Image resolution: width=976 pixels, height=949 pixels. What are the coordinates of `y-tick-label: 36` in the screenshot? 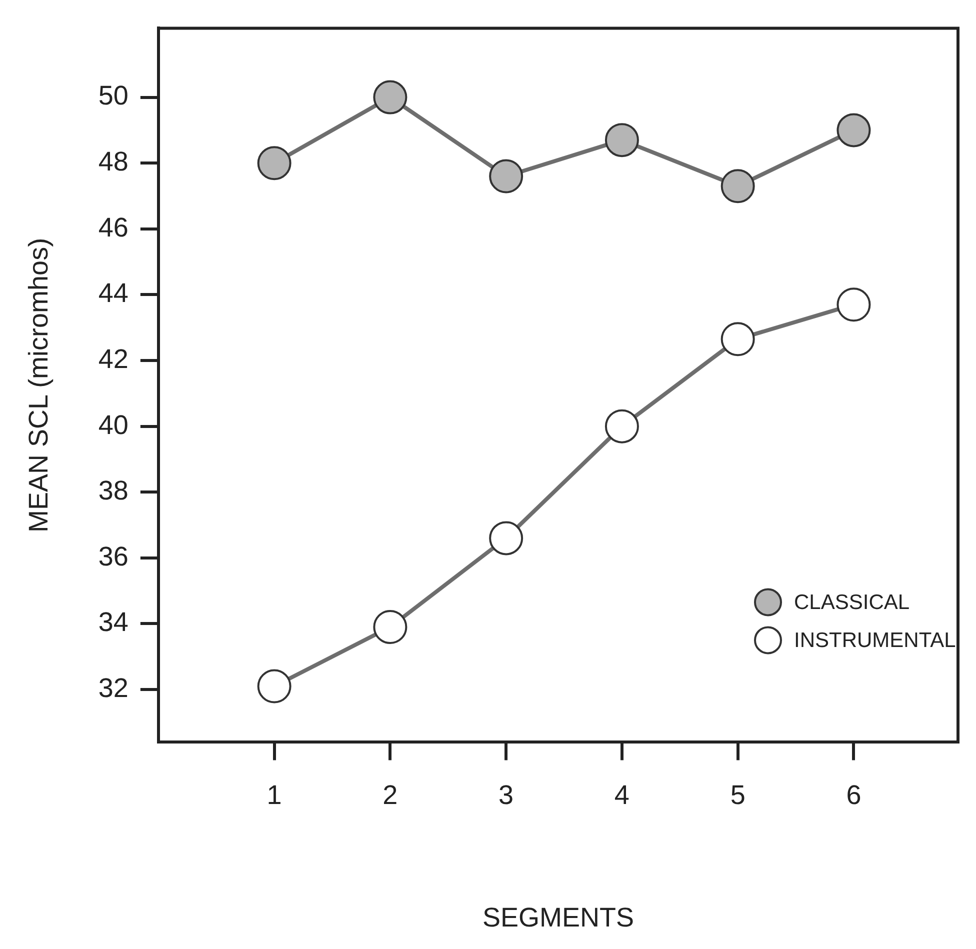 It's located at (113, 556).